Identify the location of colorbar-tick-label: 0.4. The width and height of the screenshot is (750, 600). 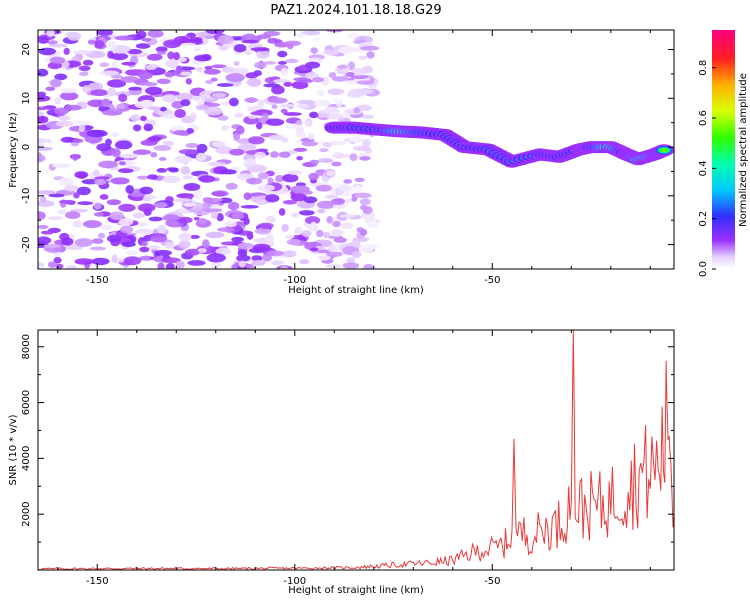
(703, 168).